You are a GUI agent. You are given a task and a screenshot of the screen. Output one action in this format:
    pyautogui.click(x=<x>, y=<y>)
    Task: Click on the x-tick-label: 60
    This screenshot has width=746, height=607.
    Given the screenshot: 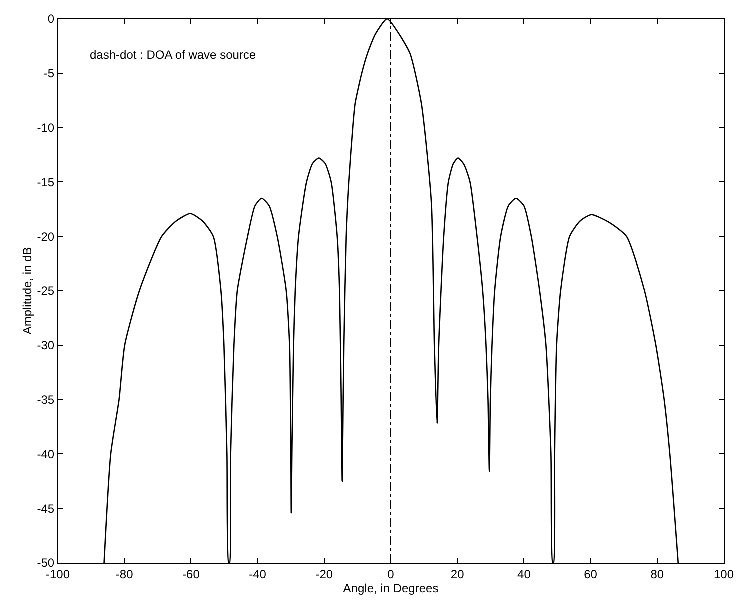 What is the action you would take?
    pyautogui.click(x=591, y=574)
    